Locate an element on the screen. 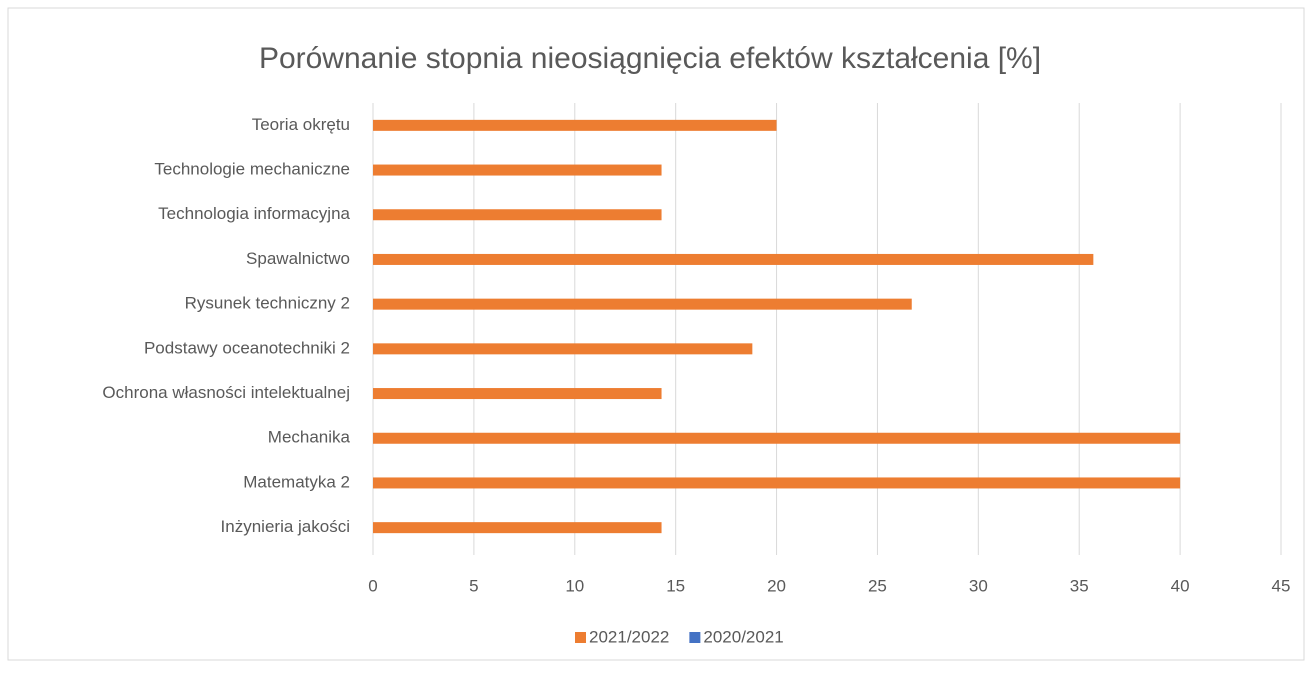 This screenshot has height=673, width=1311. y-tick-label: Teoria okrętu is located at coordinates (301, 124).